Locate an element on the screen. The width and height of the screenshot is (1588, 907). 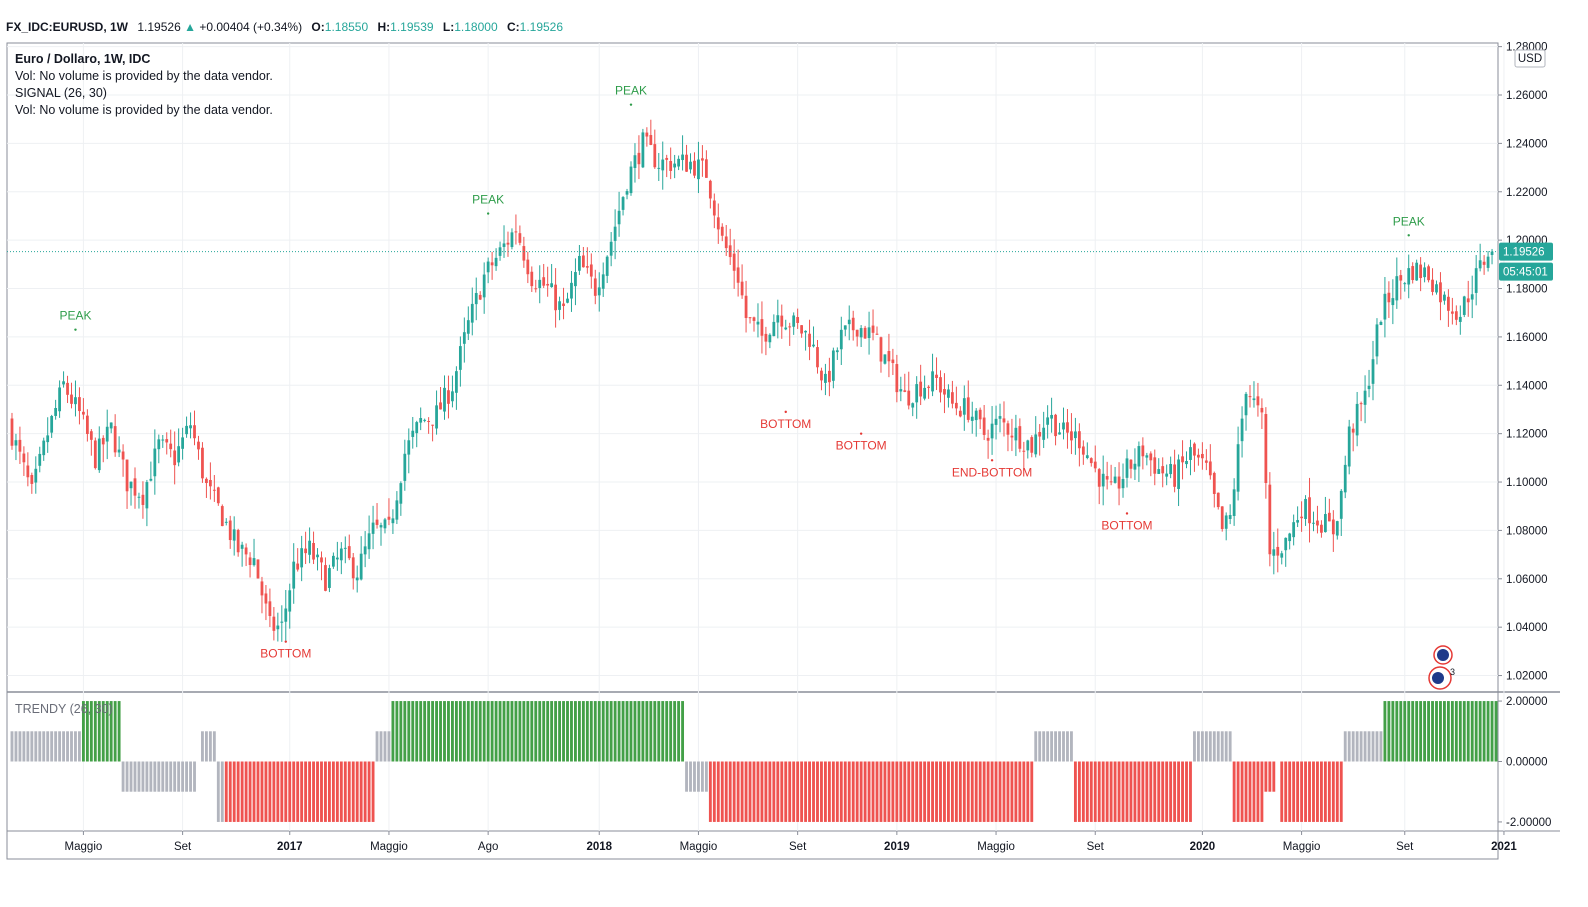
trendy-legend: TRENDY (26, 30) is located at coordinates (64, 709).